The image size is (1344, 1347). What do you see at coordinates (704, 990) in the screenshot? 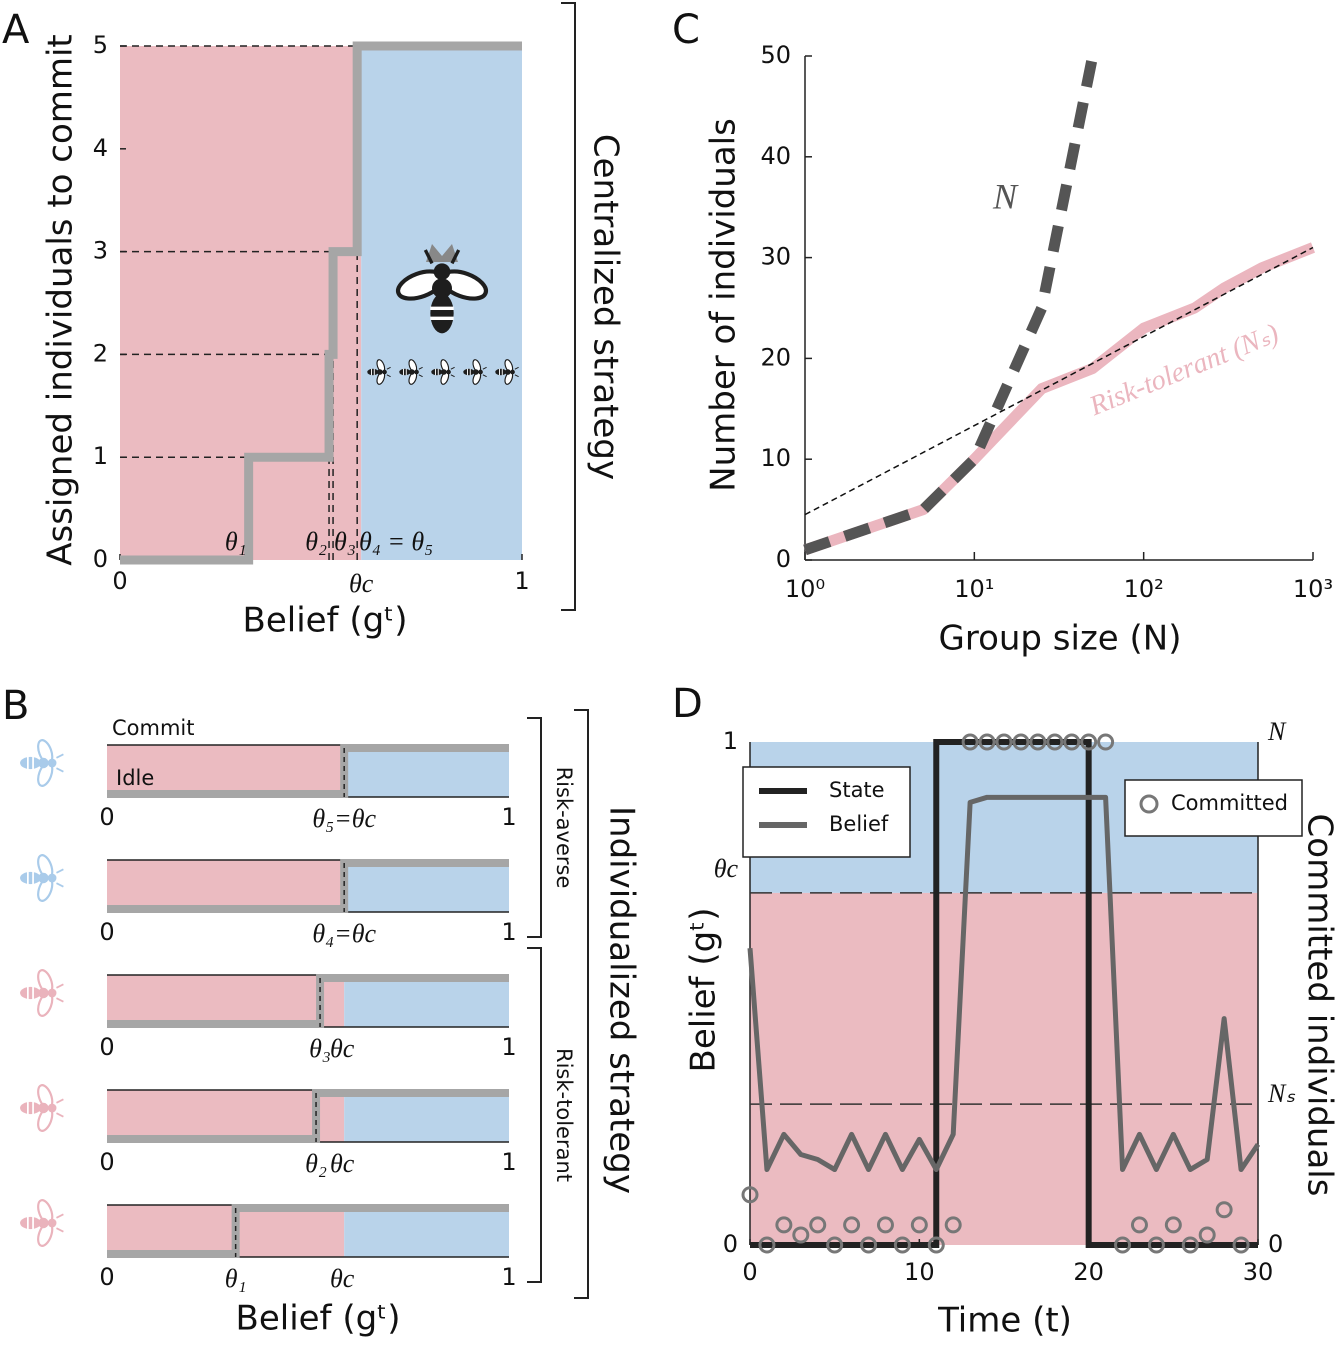
I see `y-axis-label: Belief (gᵗ)` at bounding box center [704, 990].